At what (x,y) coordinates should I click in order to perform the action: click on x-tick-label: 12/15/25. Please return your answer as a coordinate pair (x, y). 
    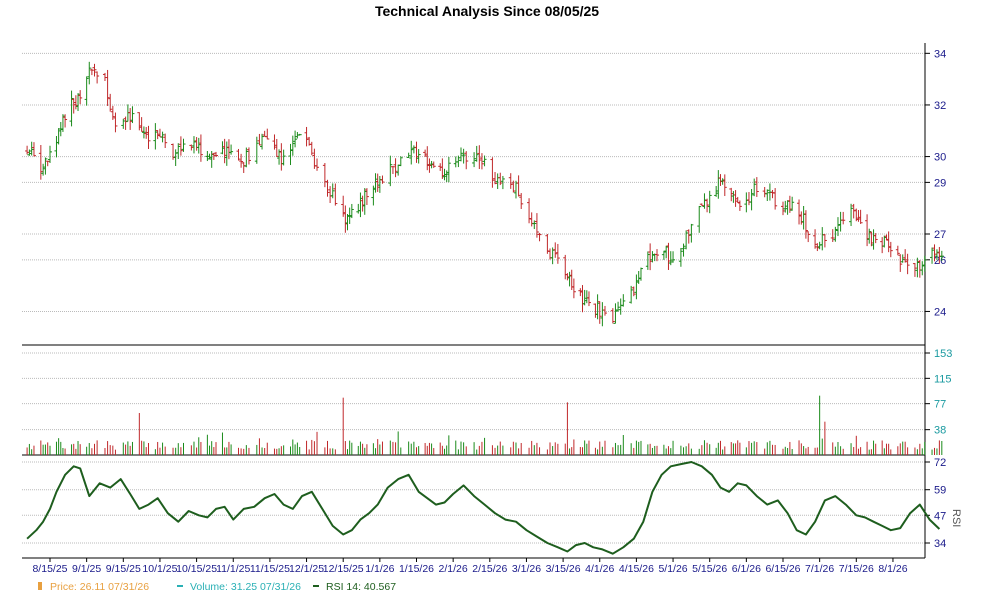
    Looking at the image, I should click on (343, 569).